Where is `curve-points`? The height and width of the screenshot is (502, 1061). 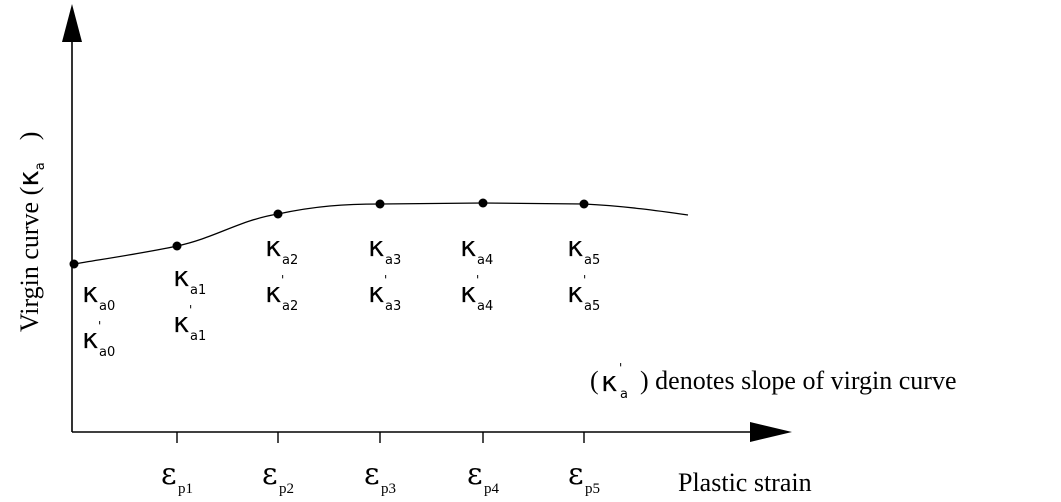 curve-points is located at coordinates (329, 233).